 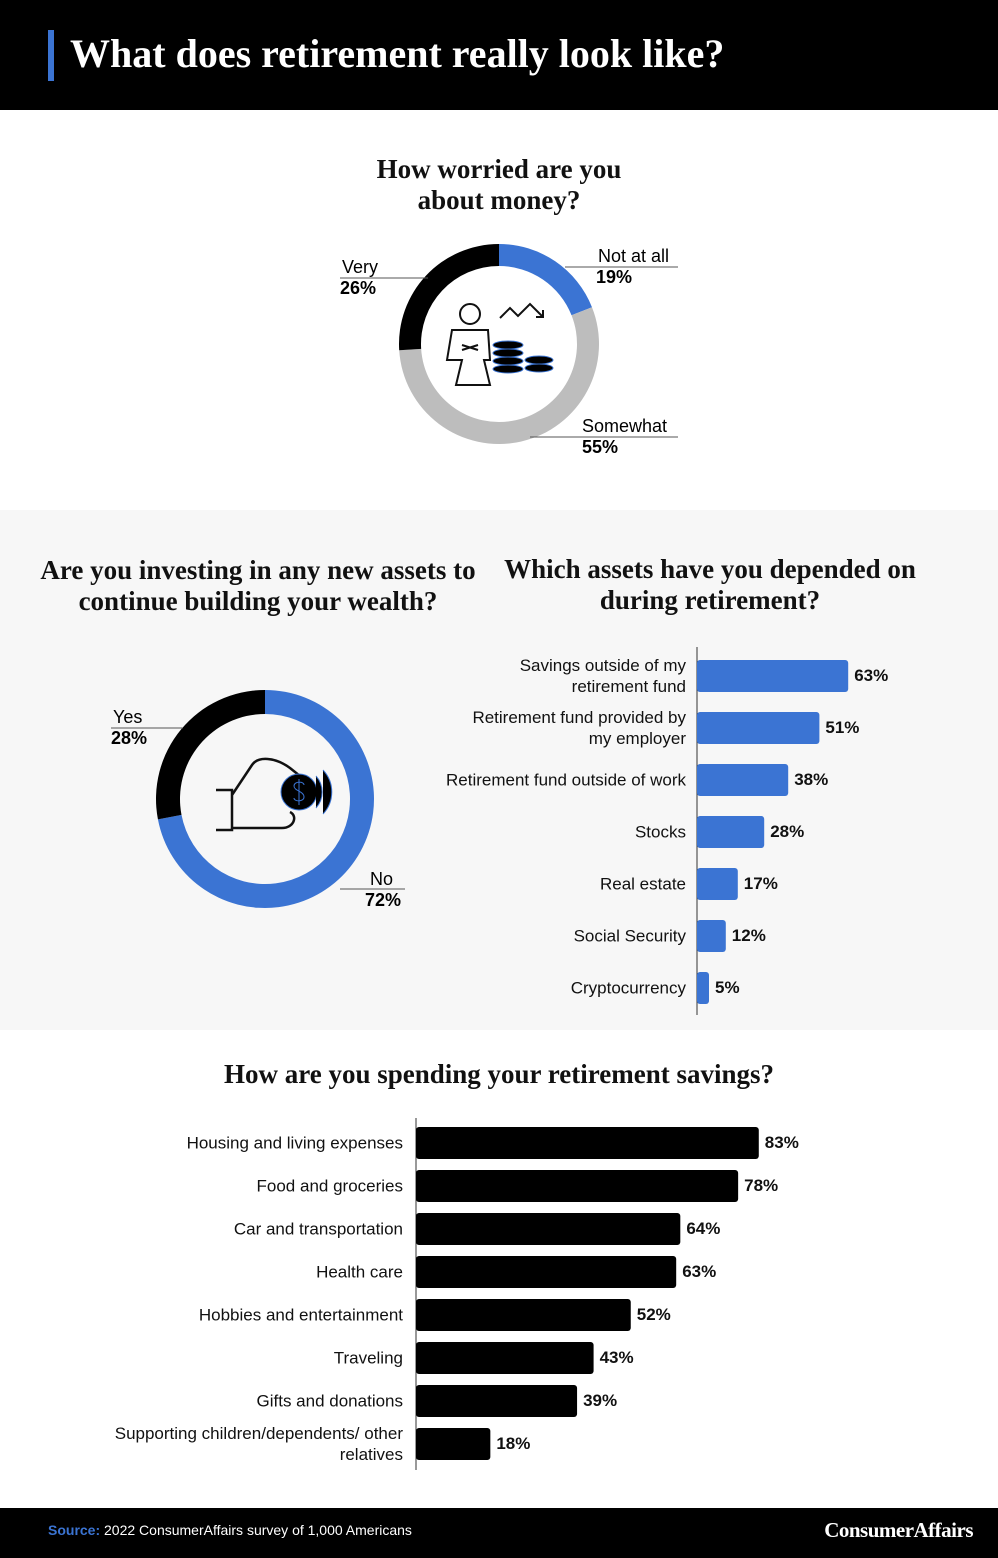 I want to click on value-label: 19%, so click(x=614, y=277).